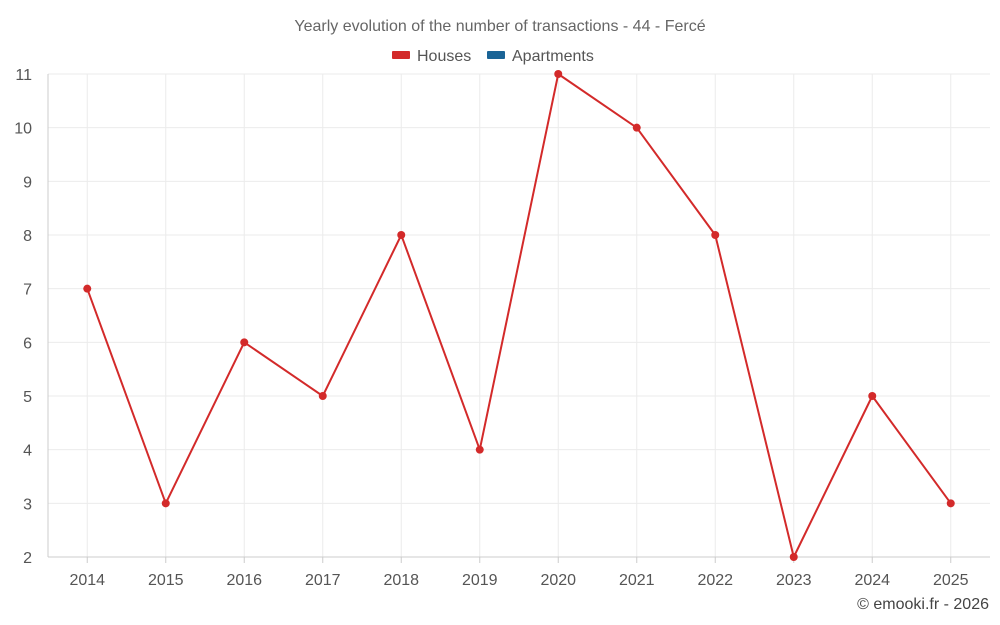 The width and height of the screenshot is (1000, 625). I want to click on x-tick-label: 2024, so click(872, 580).